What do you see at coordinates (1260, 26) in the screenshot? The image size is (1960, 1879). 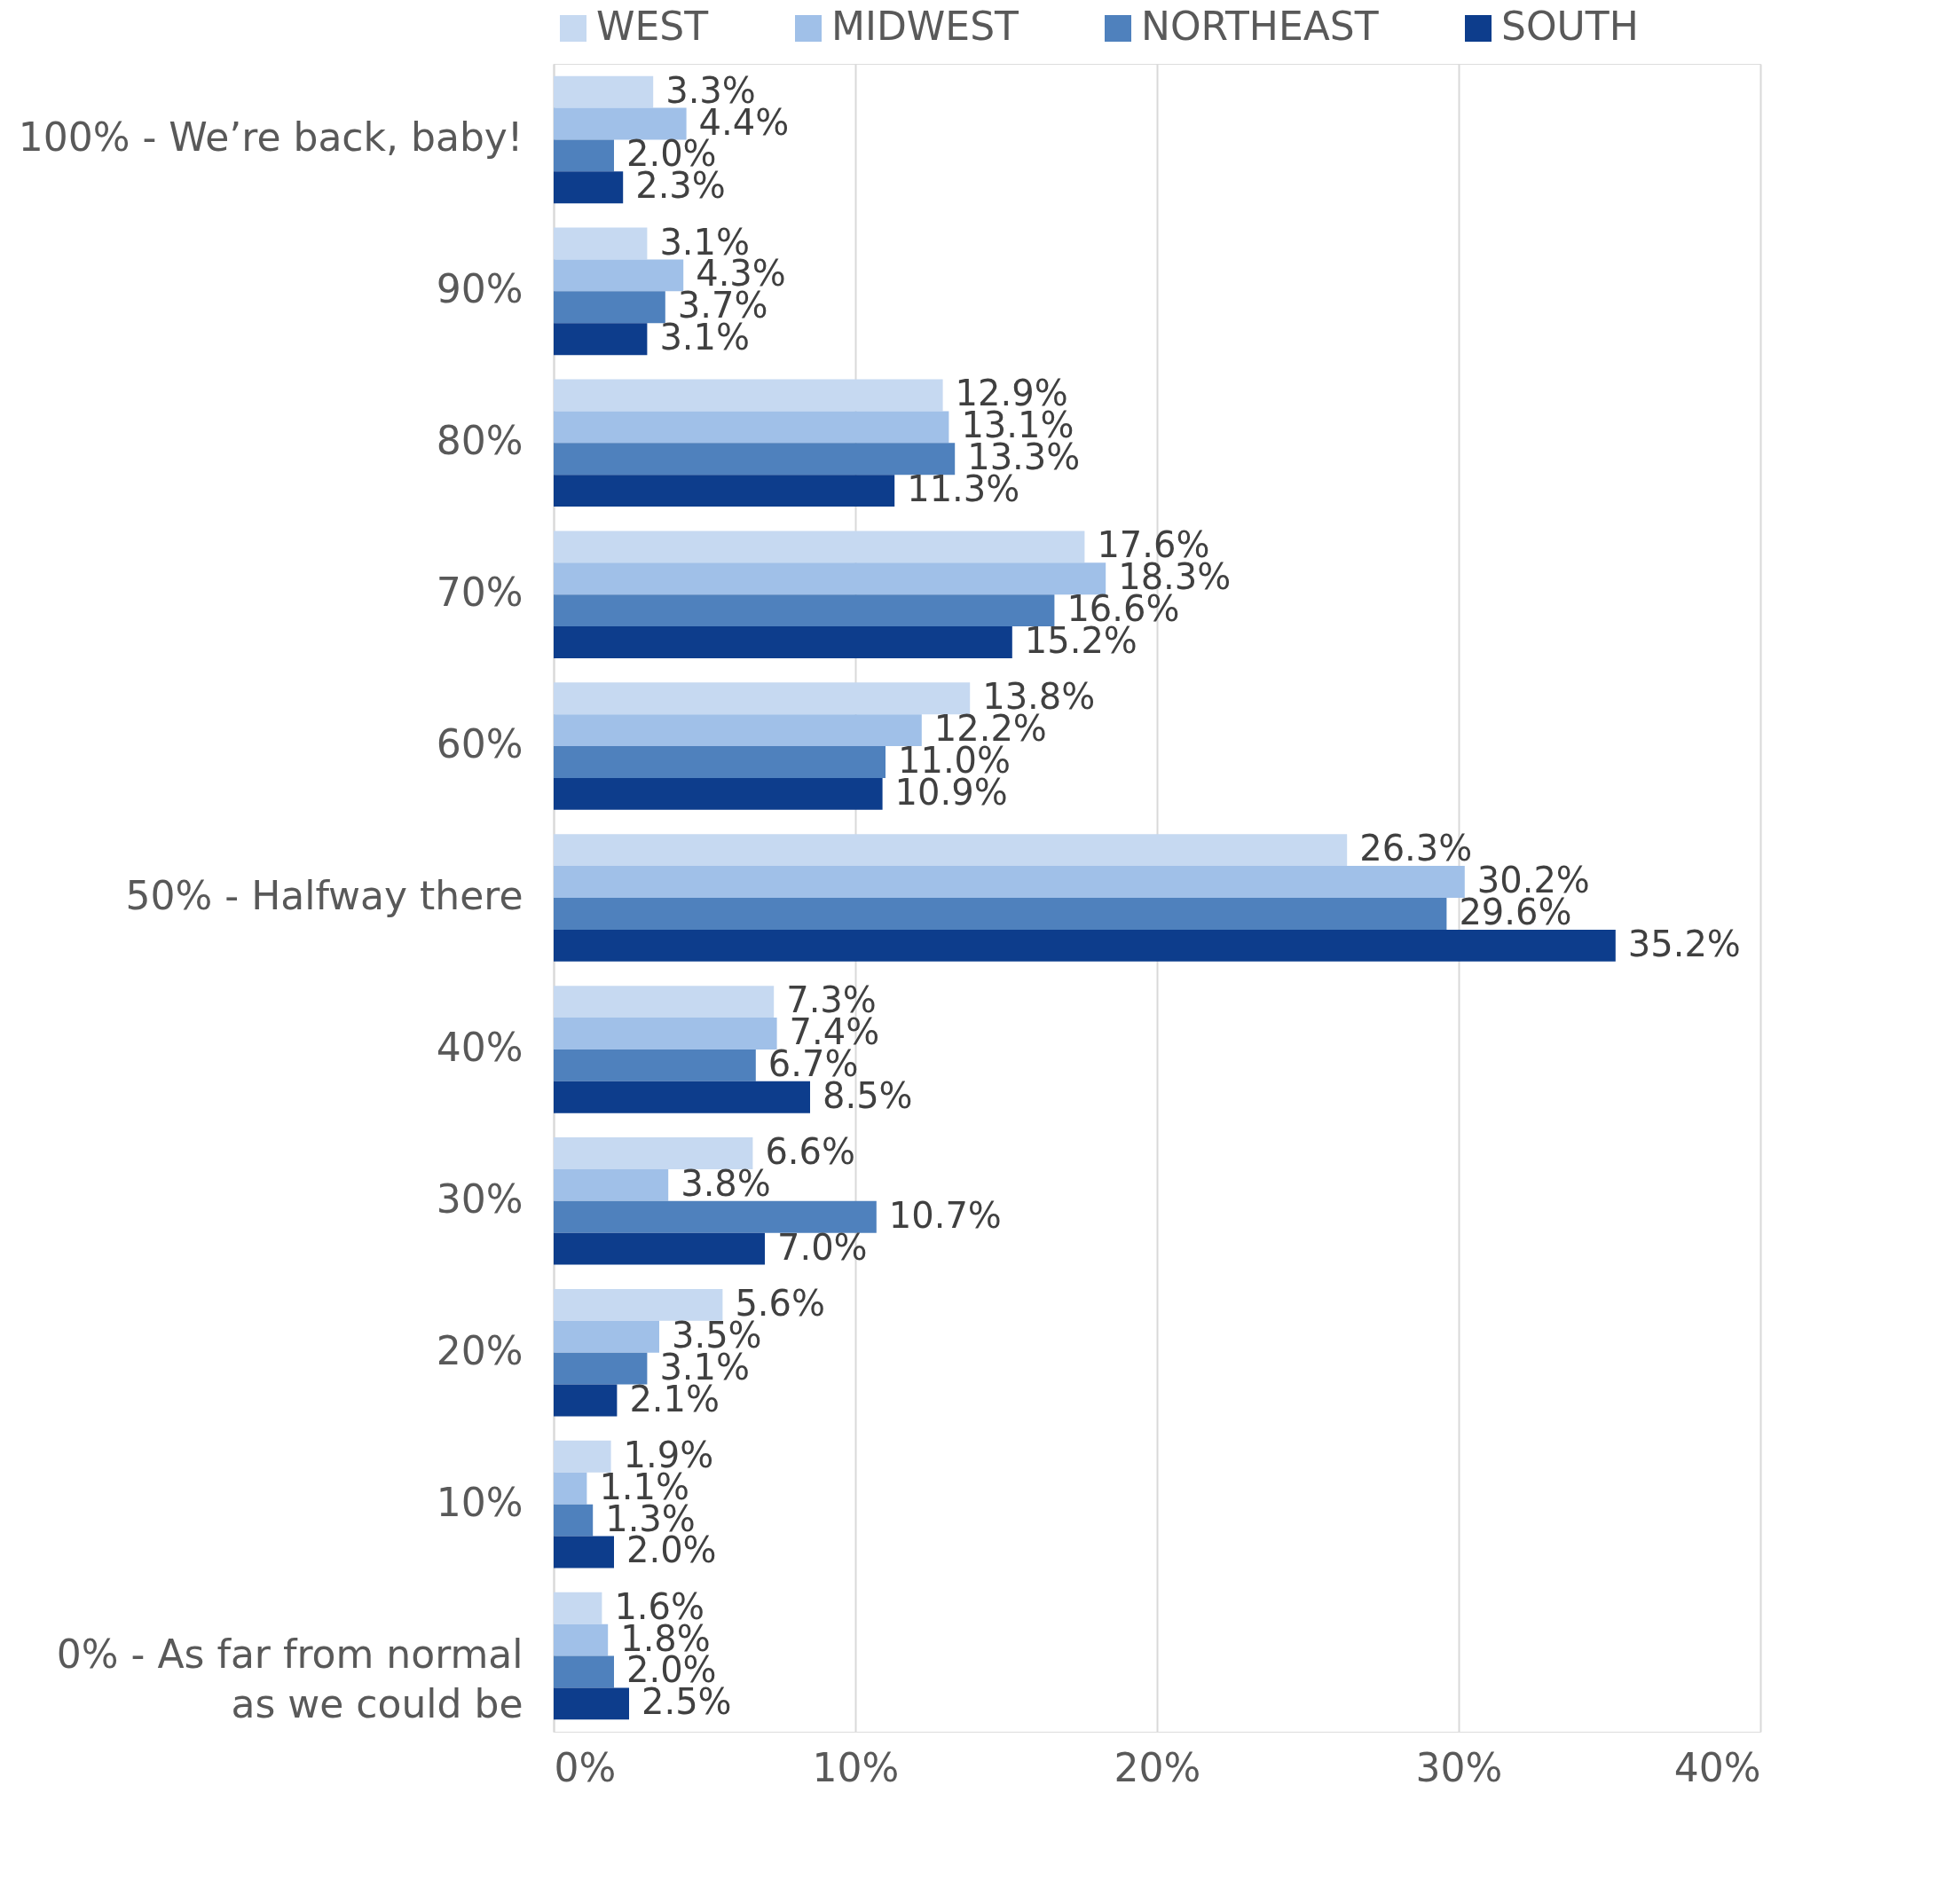 I see `legend-label: NORTHEAST` at bounding box center [1260, 26].